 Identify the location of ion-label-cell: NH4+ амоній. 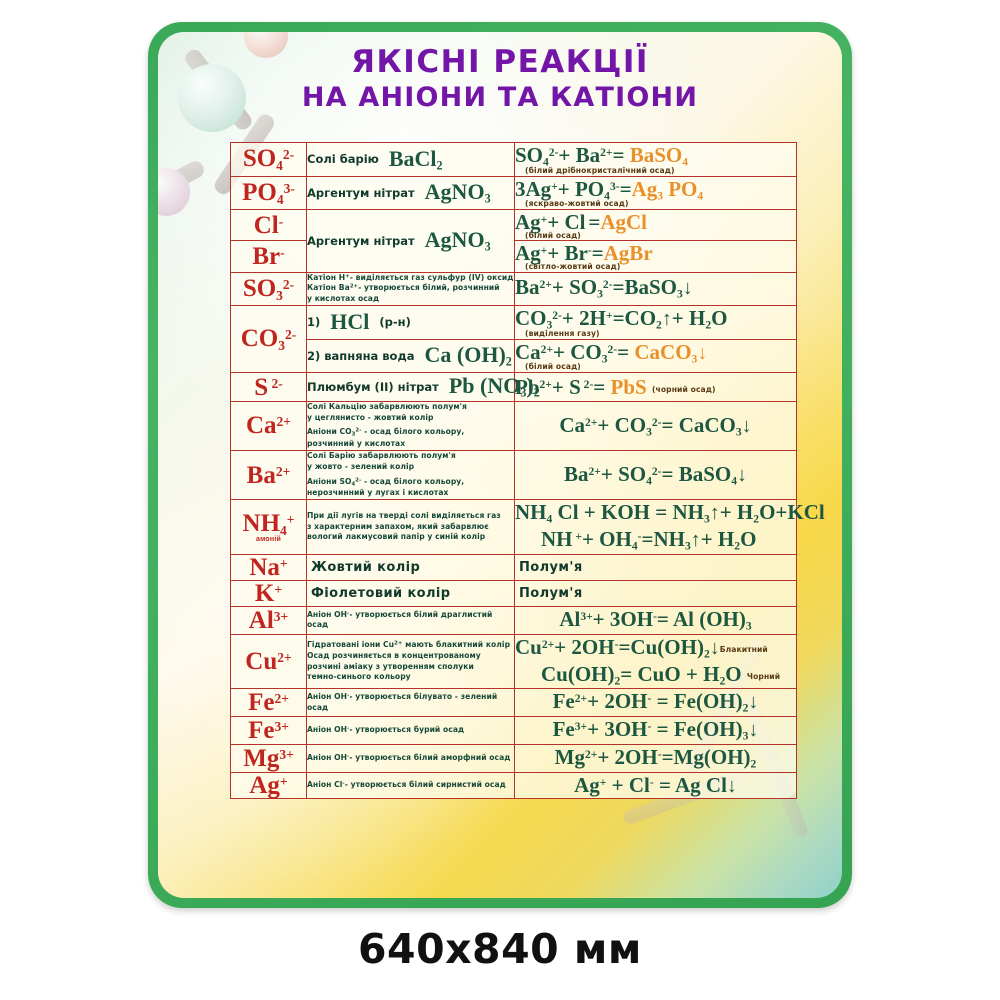
(268, 527).